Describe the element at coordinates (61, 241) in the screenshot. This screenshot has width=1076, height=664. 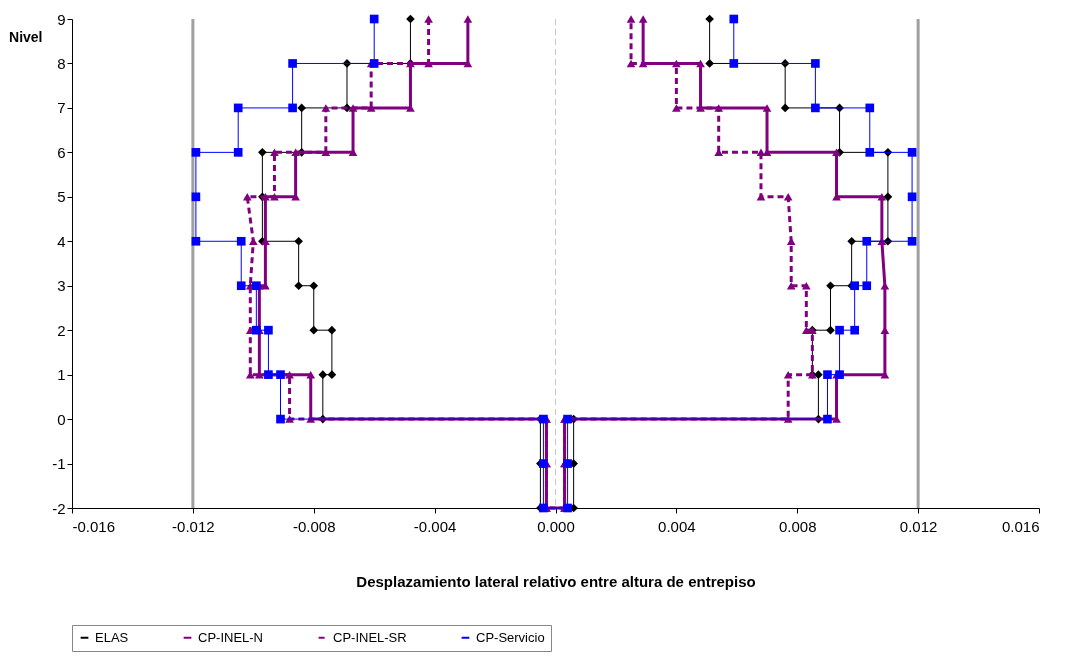
I see `y-tick-label: 4` at that location.